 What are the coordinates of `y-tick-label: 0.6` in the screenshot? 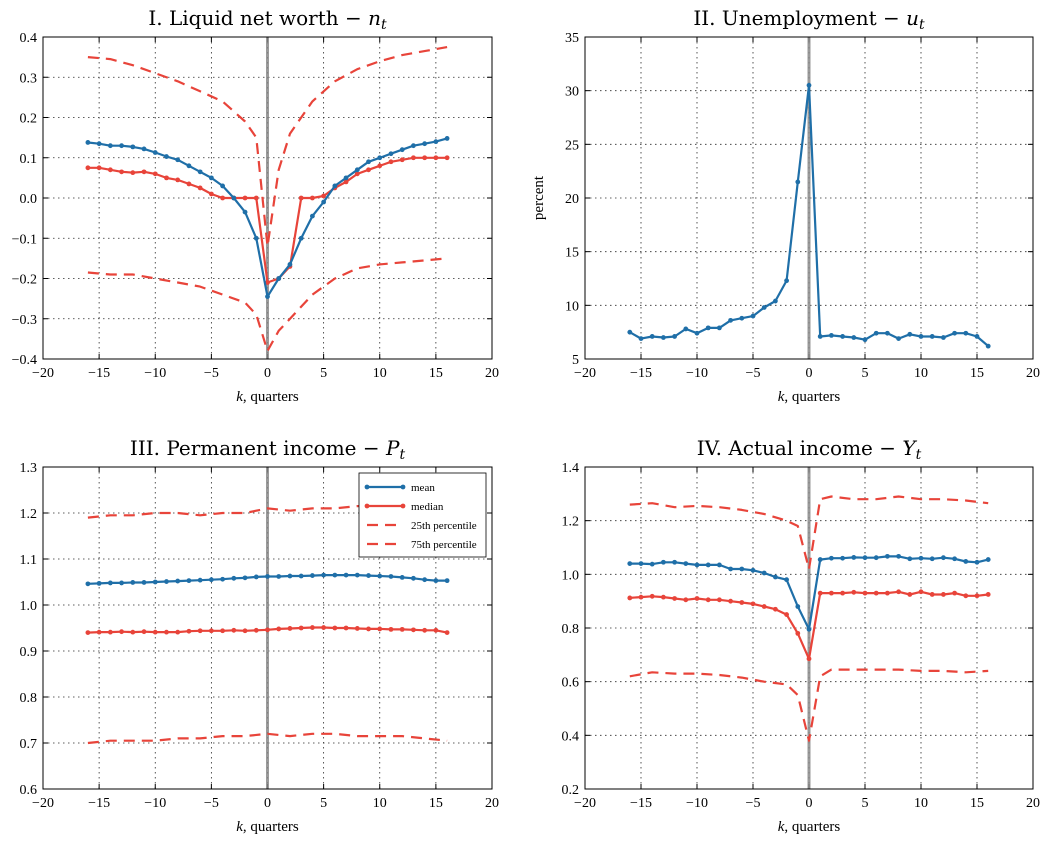 It's located at (571, 683).